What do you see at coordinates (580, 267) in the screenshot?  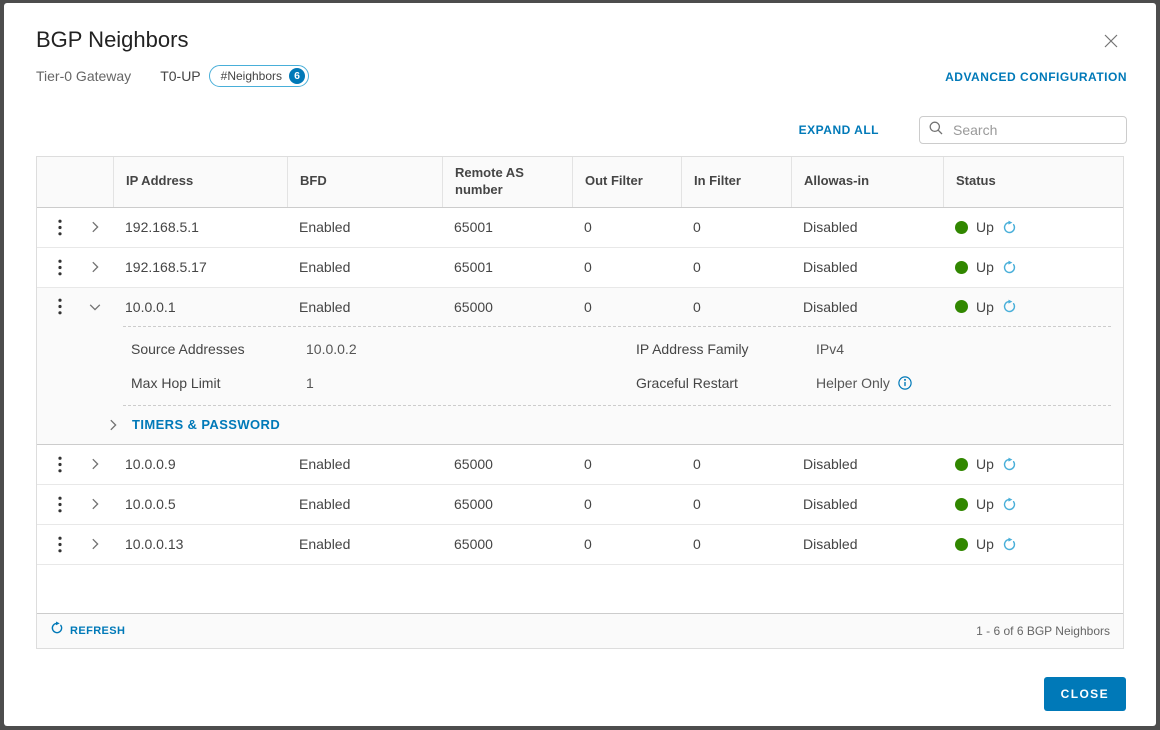 I see `table-row: 192.168.5.17 Enabled 65001 0 0 Disabled Up` at bounding box center [580, 267].